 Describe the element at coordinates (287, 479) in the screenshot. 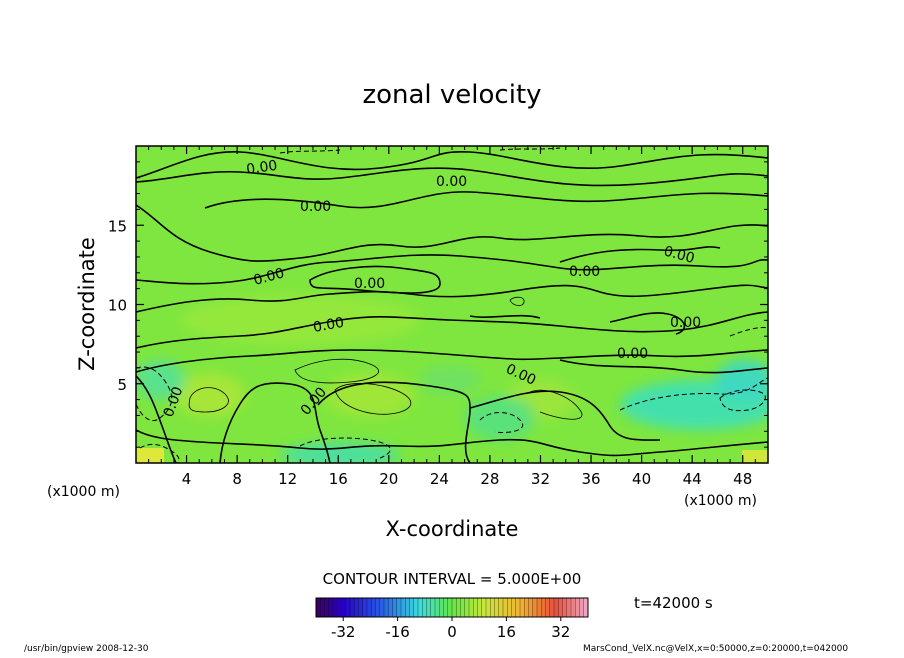

I see `x-tick-label: 12` at that location.